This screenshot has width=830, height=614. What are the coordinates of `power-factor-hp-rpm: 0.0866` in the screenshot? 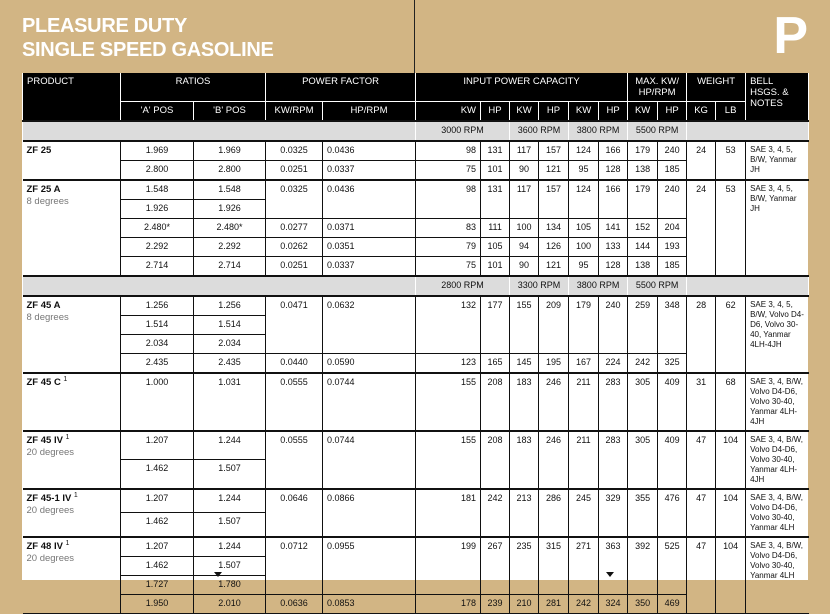 It's located at (369, 512).